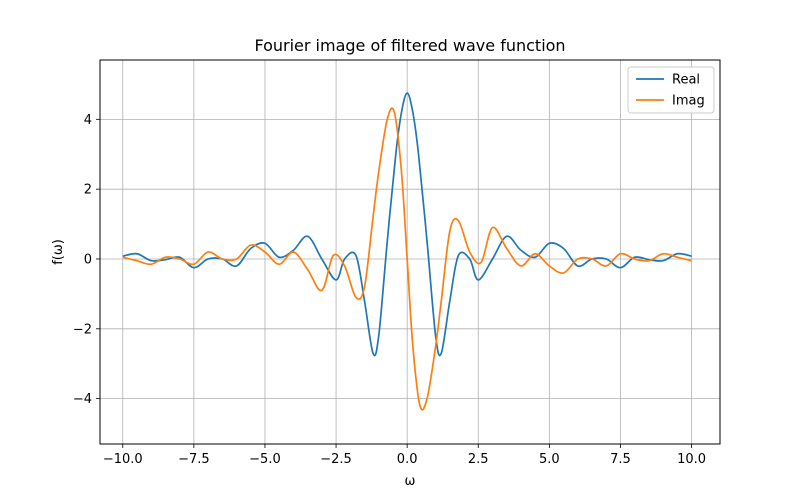 Image resolution: width=800 pixels, height=500 pixels. What do you see at coordinates (88, 190) in the screenshot?
I see `y-tick-label: 2` at bounding box center [88, 190].